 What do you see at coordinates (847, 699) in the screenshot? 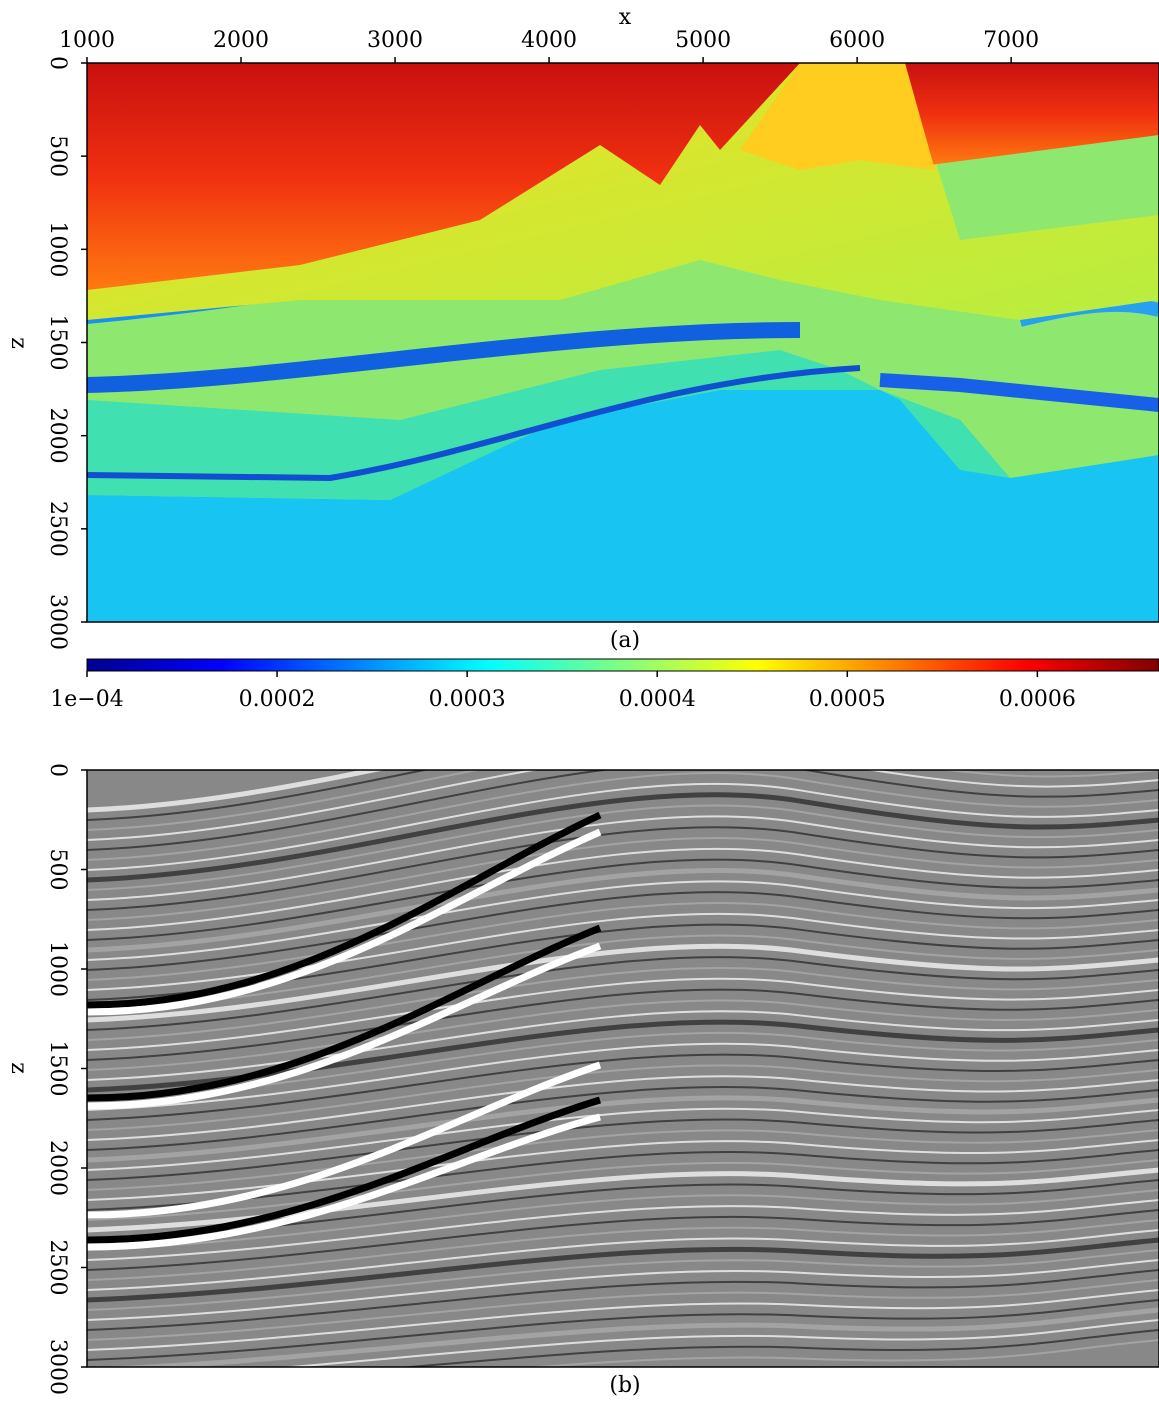
I see `colorbar-tick-label: 0.0005` at bounding box center [847, 699].